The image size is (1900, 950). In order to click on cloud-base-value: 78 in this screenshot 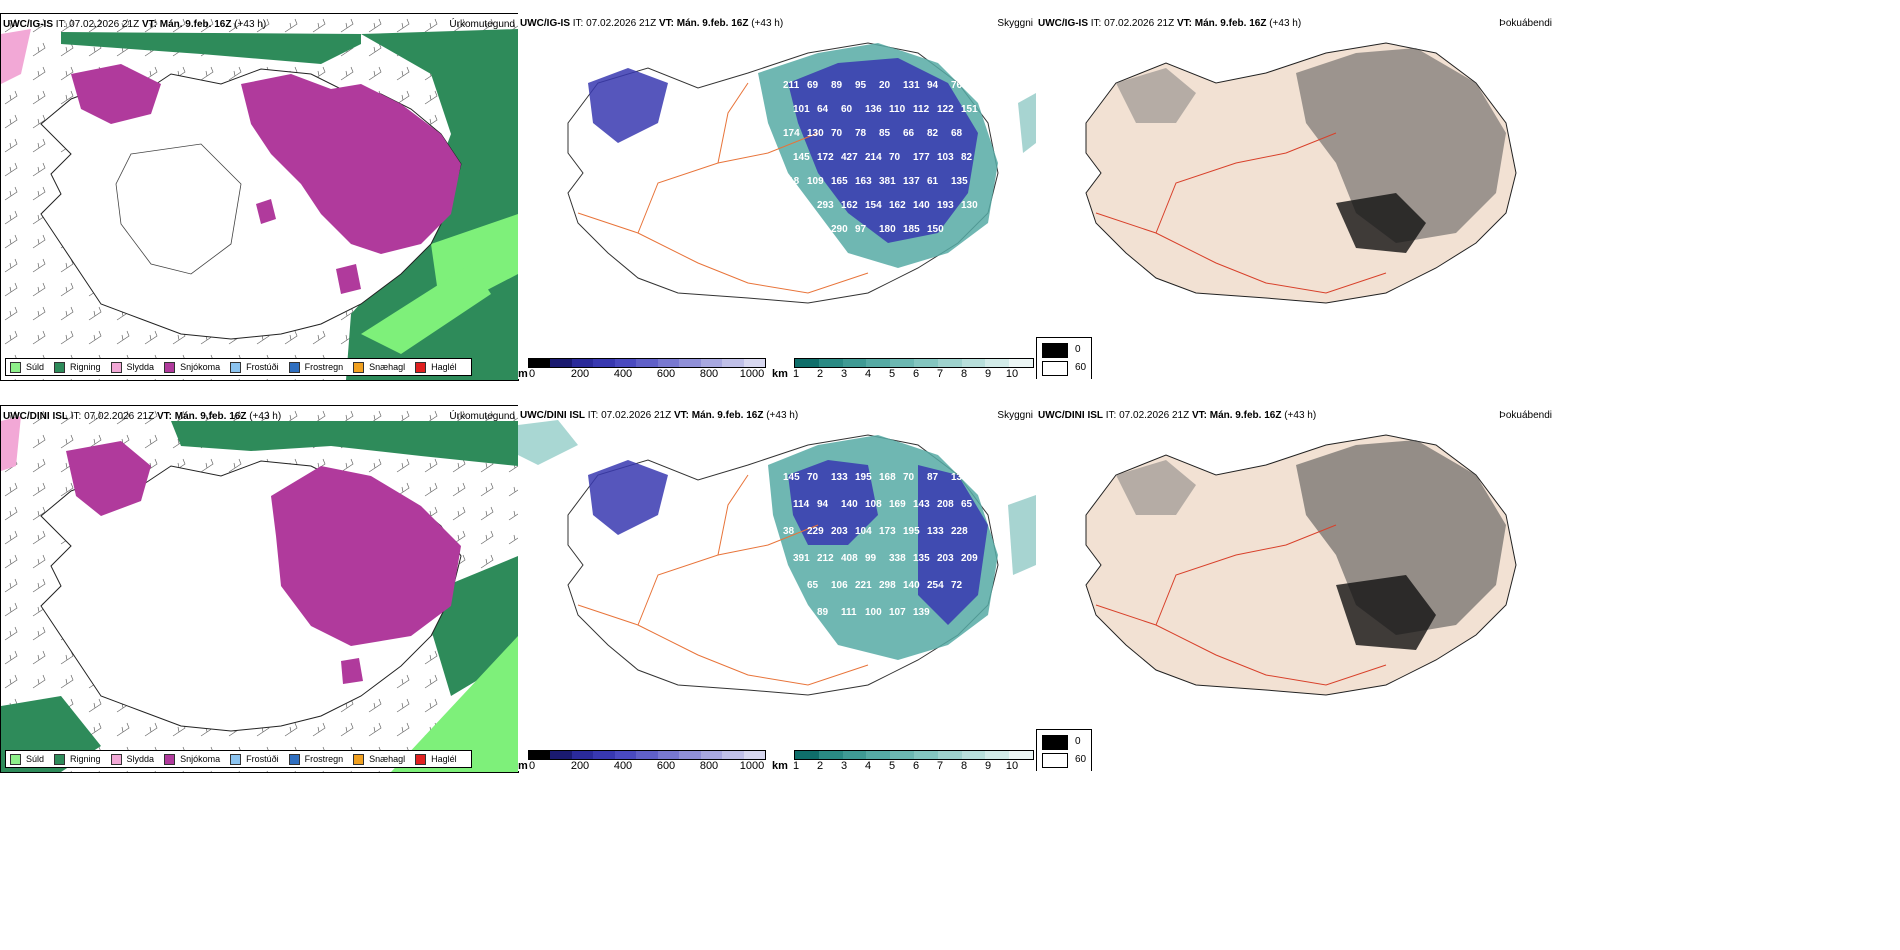, I will do `click(861, 133)`.